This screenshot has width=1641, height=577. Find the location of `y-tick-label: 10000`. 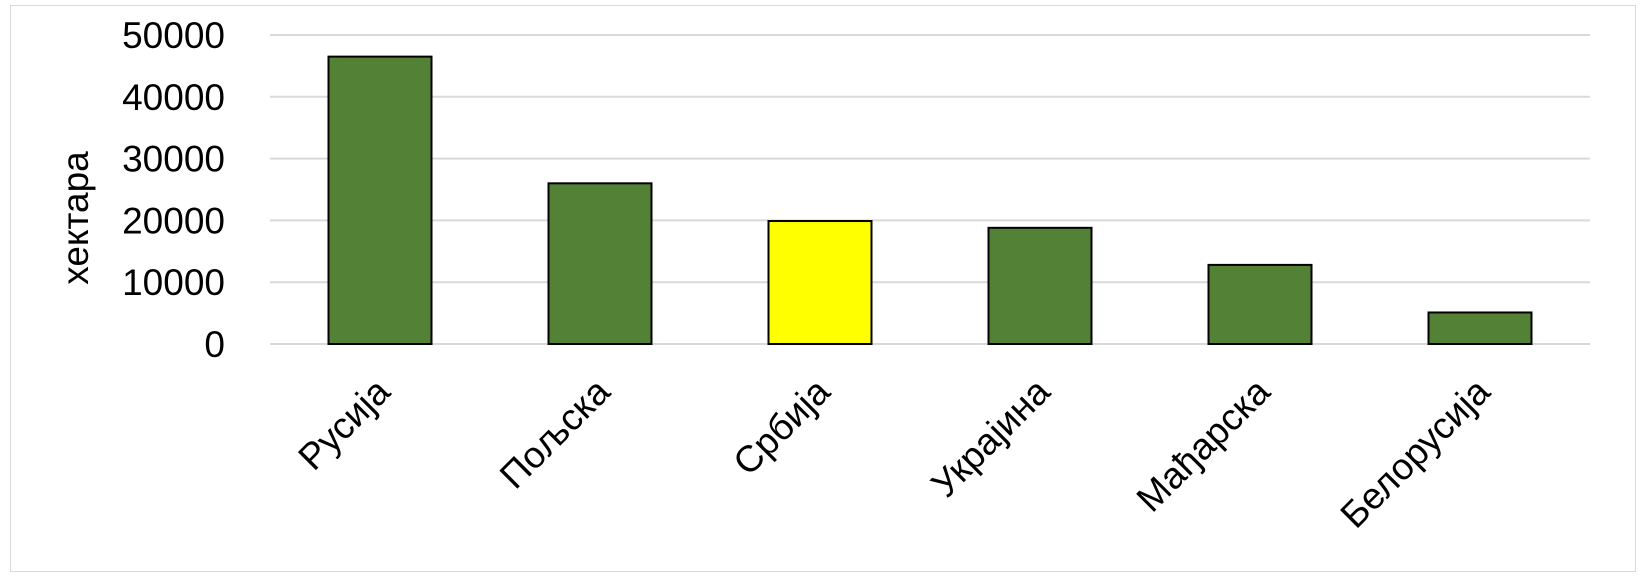

y-tick-label: 10000 is located at coordinates (173, 282).